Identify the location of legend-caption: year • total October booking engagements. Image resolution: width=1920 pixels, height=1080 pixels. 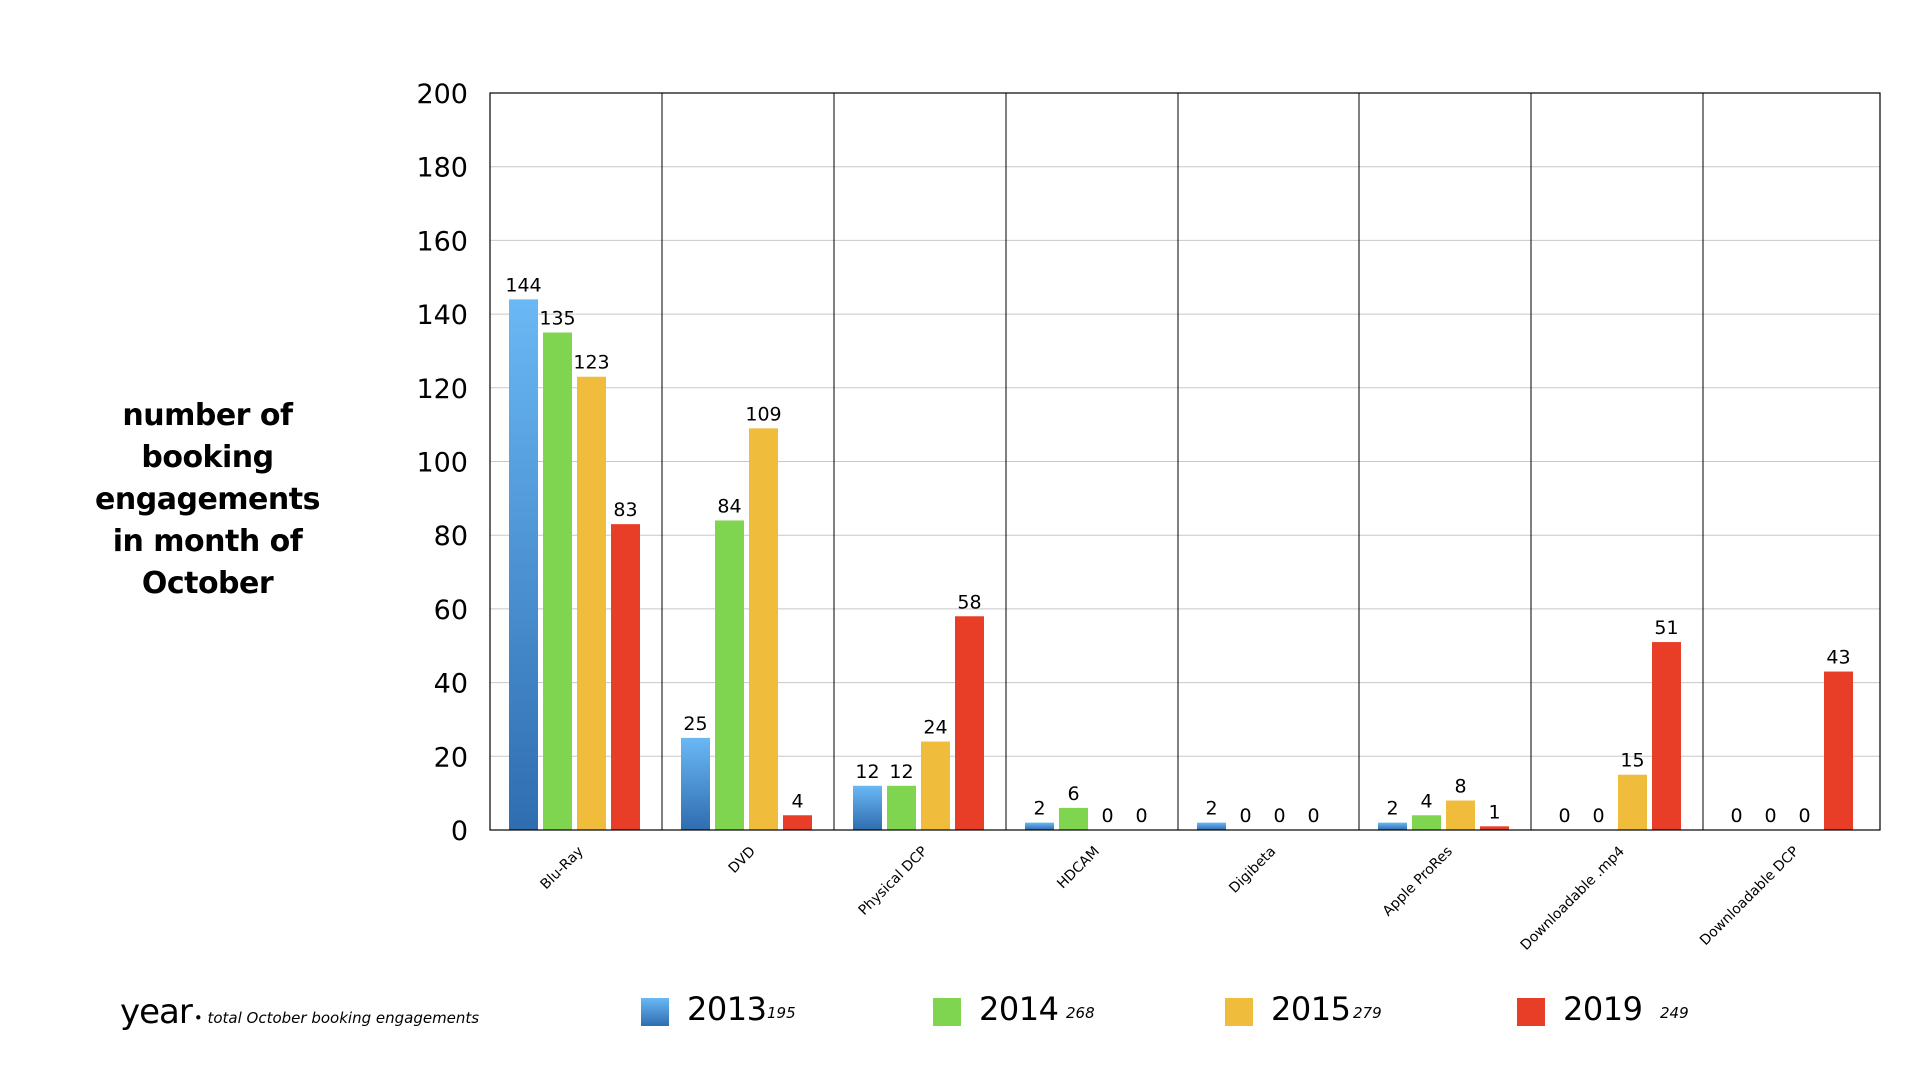
(299, 1012).